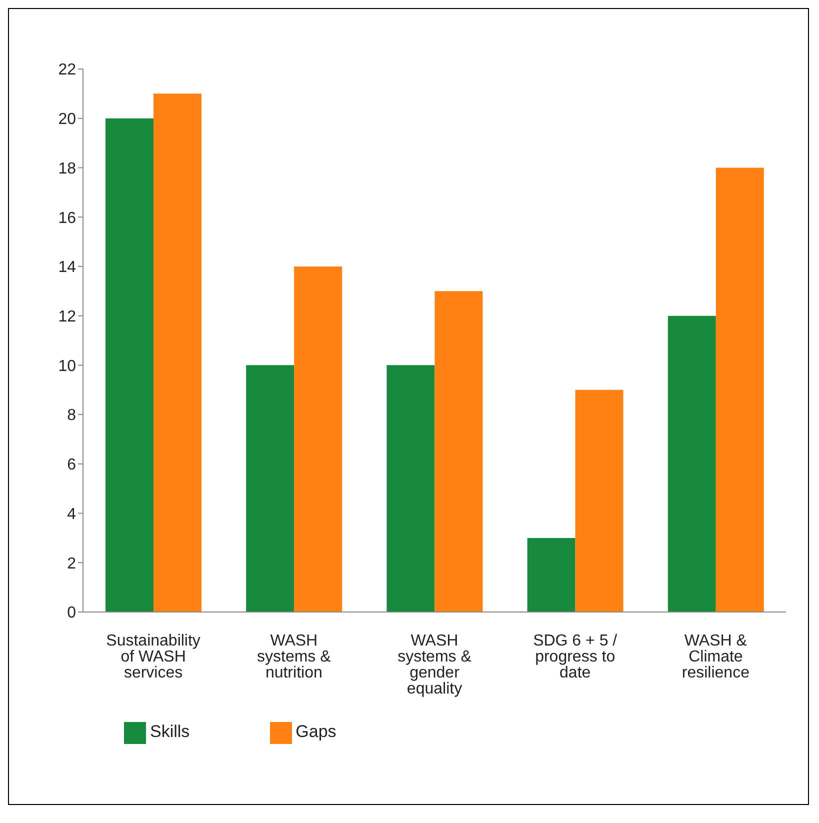 This screenshot has height=823, width=819. What do you see at coordinates (71, 613) in the screenshot?
I see `y-tick-label: 0` at bounding box center [71, 613].